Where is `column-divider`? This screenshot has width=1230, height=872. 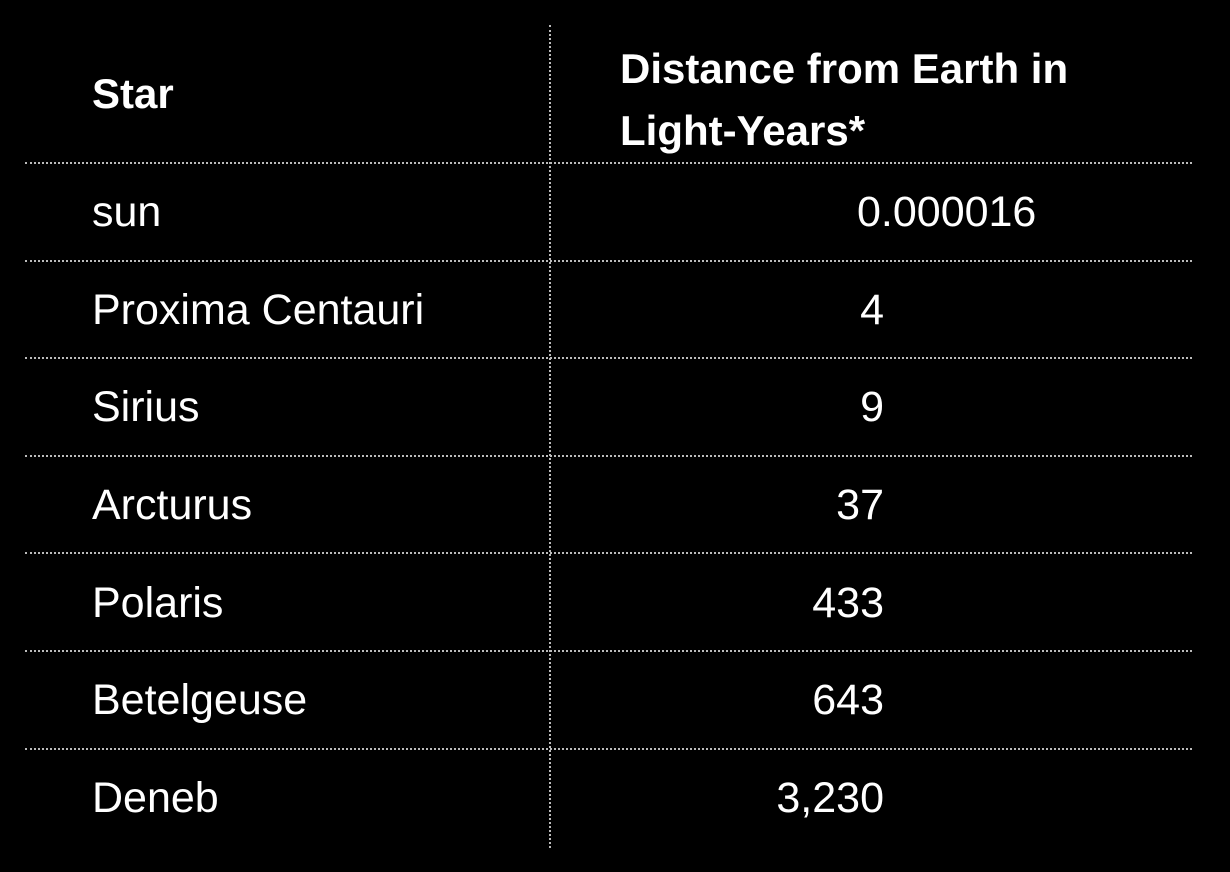 column-divider is located at coordinates (550, 436).